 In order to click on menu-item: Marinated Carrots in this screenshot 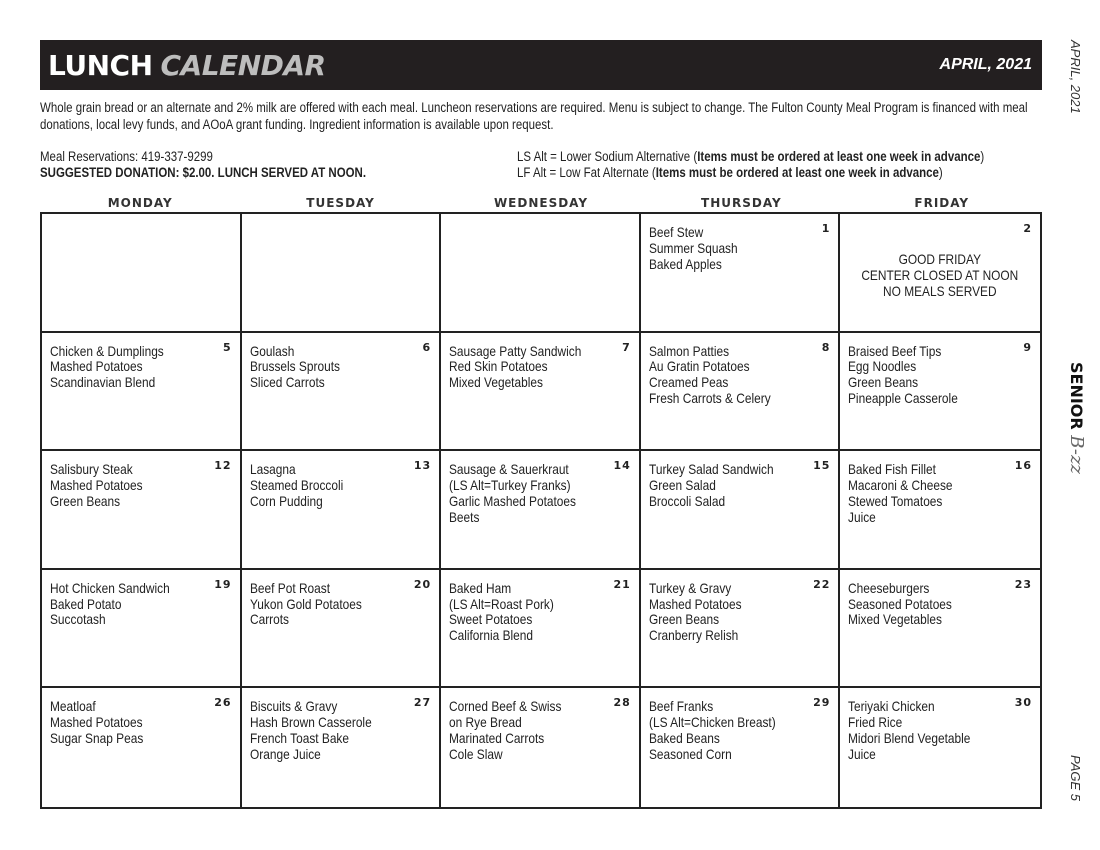, I will do `click(497, 737)`.